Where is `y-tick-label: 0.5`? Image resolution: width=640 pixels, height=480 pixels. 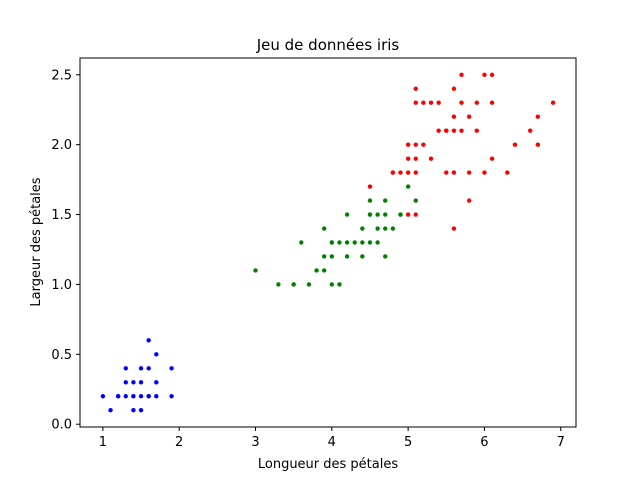
y-tick-label: 0.5 is located at coordinates (61, 355).